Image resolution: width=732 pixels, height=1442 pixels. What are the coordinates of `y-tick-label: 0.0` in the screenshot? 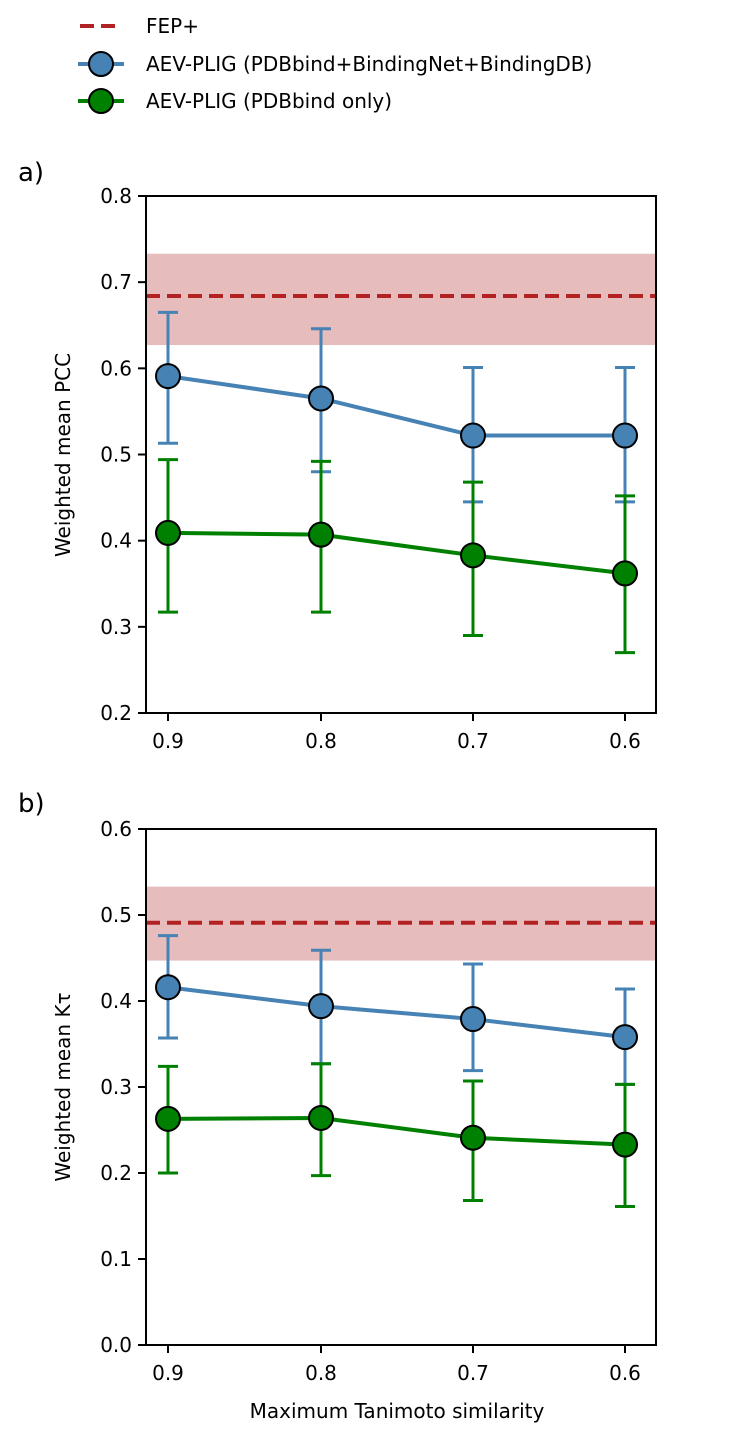 It's located at (116, 1345).